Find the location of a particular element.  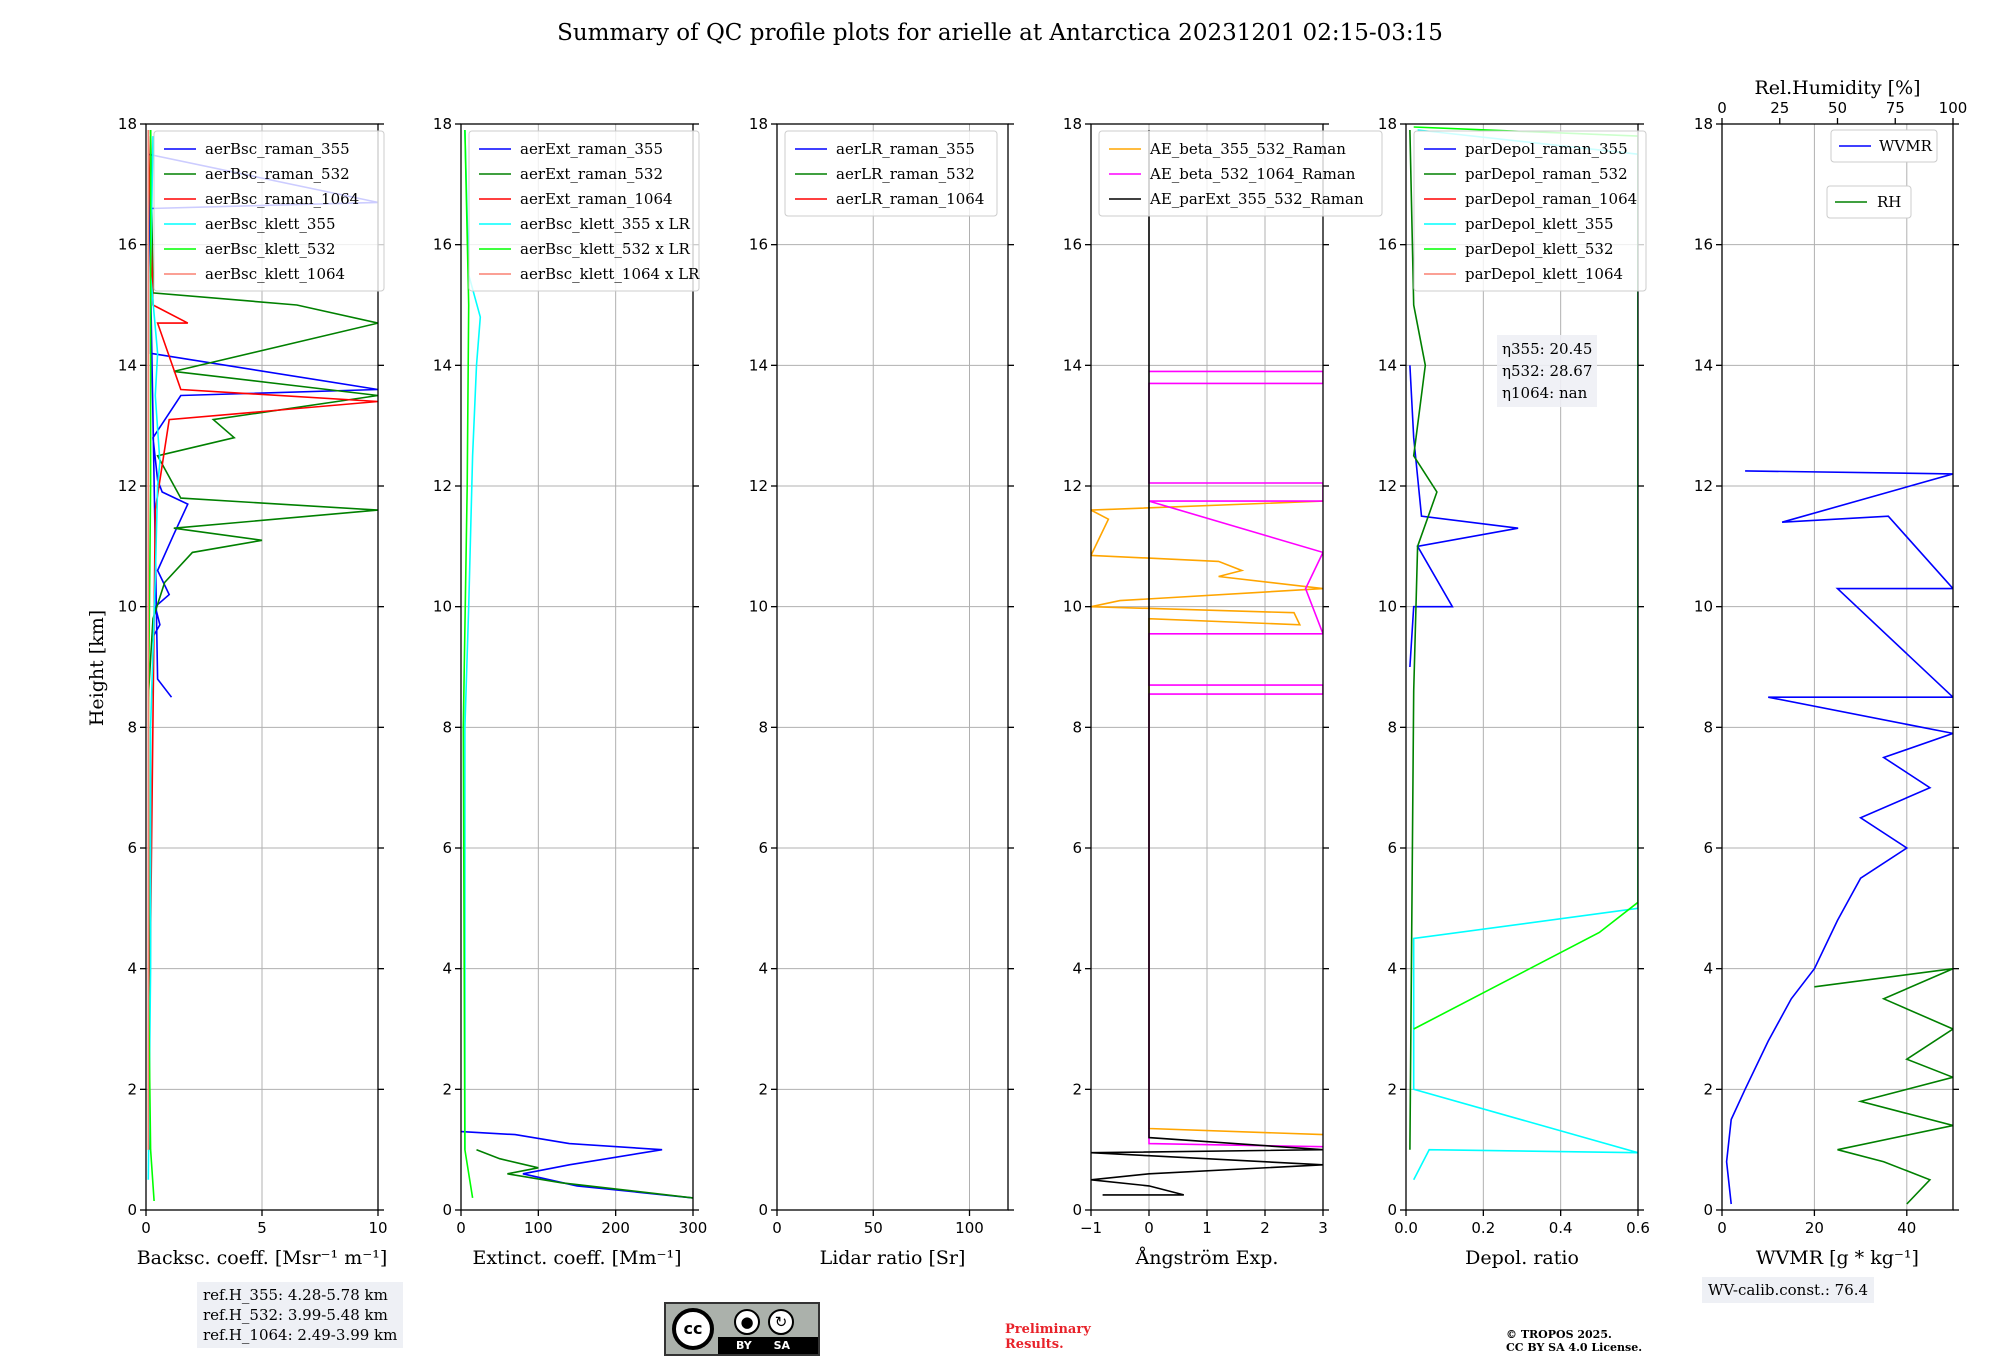

x-tick-label: 1 is located at coordinates (1207, 1228).